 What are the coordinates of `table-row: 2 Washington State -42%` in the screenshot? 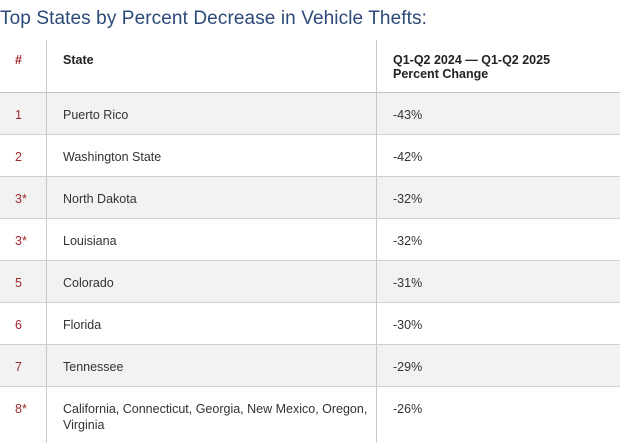 It's located at (310, 156).